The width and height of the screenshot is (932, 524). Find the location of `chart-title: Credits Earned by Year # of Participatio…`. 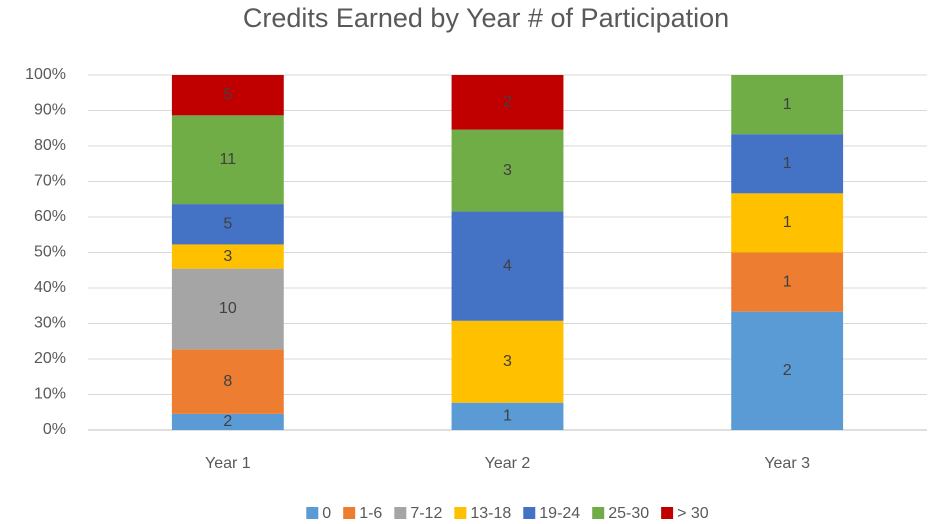

chart-title: Credits Earned by Year # of Participatio… is located at coordinates (486, 18).